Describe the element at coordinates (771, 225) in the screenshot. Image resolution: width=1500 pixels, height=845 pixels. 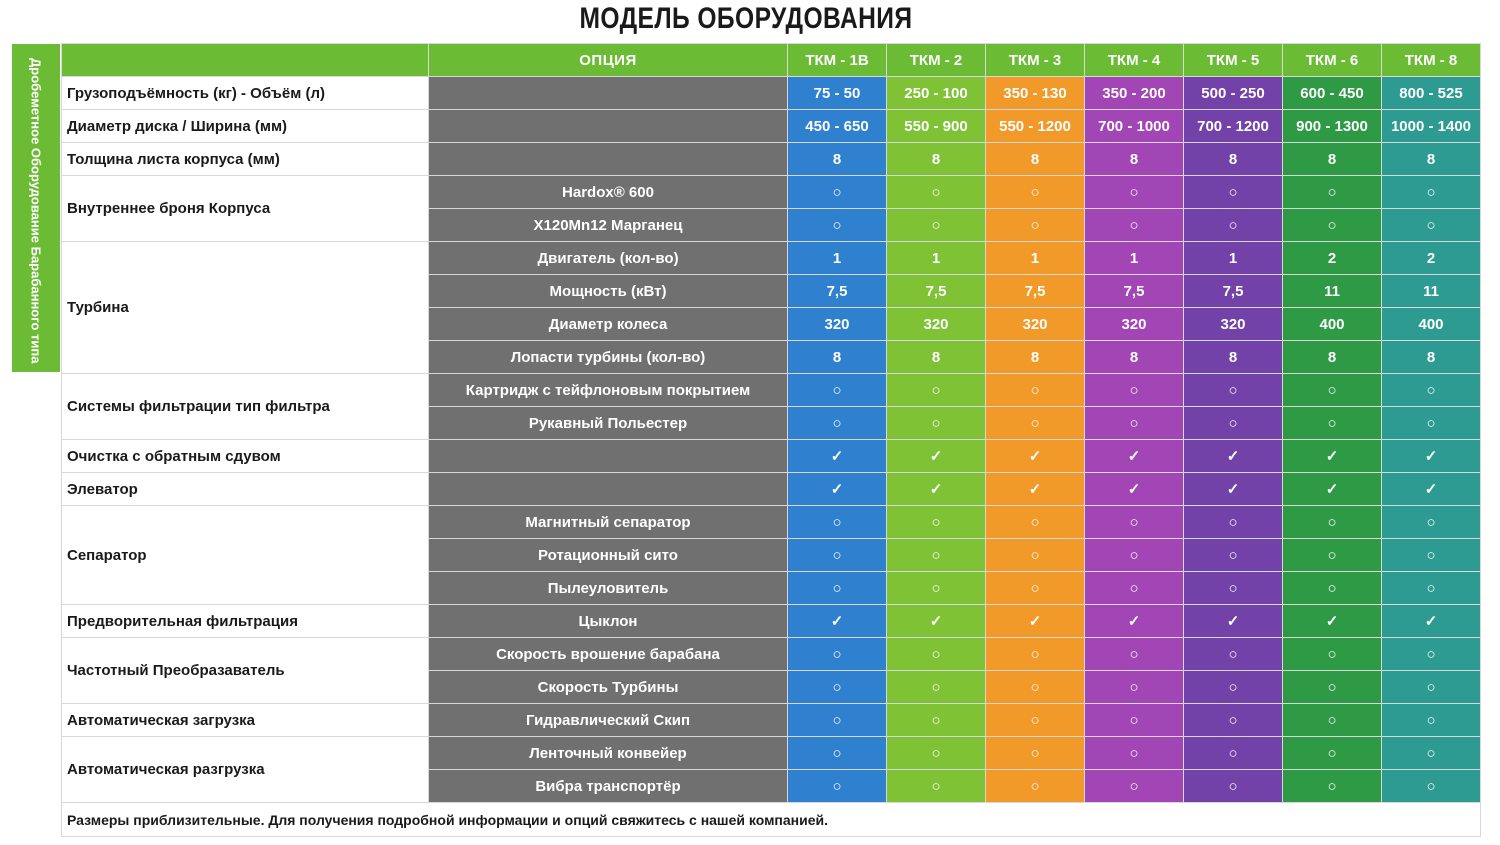
I see `table-row: X120Mn12 Марганец ○ ○ ○ ○ ○ ○ ○` at that location.